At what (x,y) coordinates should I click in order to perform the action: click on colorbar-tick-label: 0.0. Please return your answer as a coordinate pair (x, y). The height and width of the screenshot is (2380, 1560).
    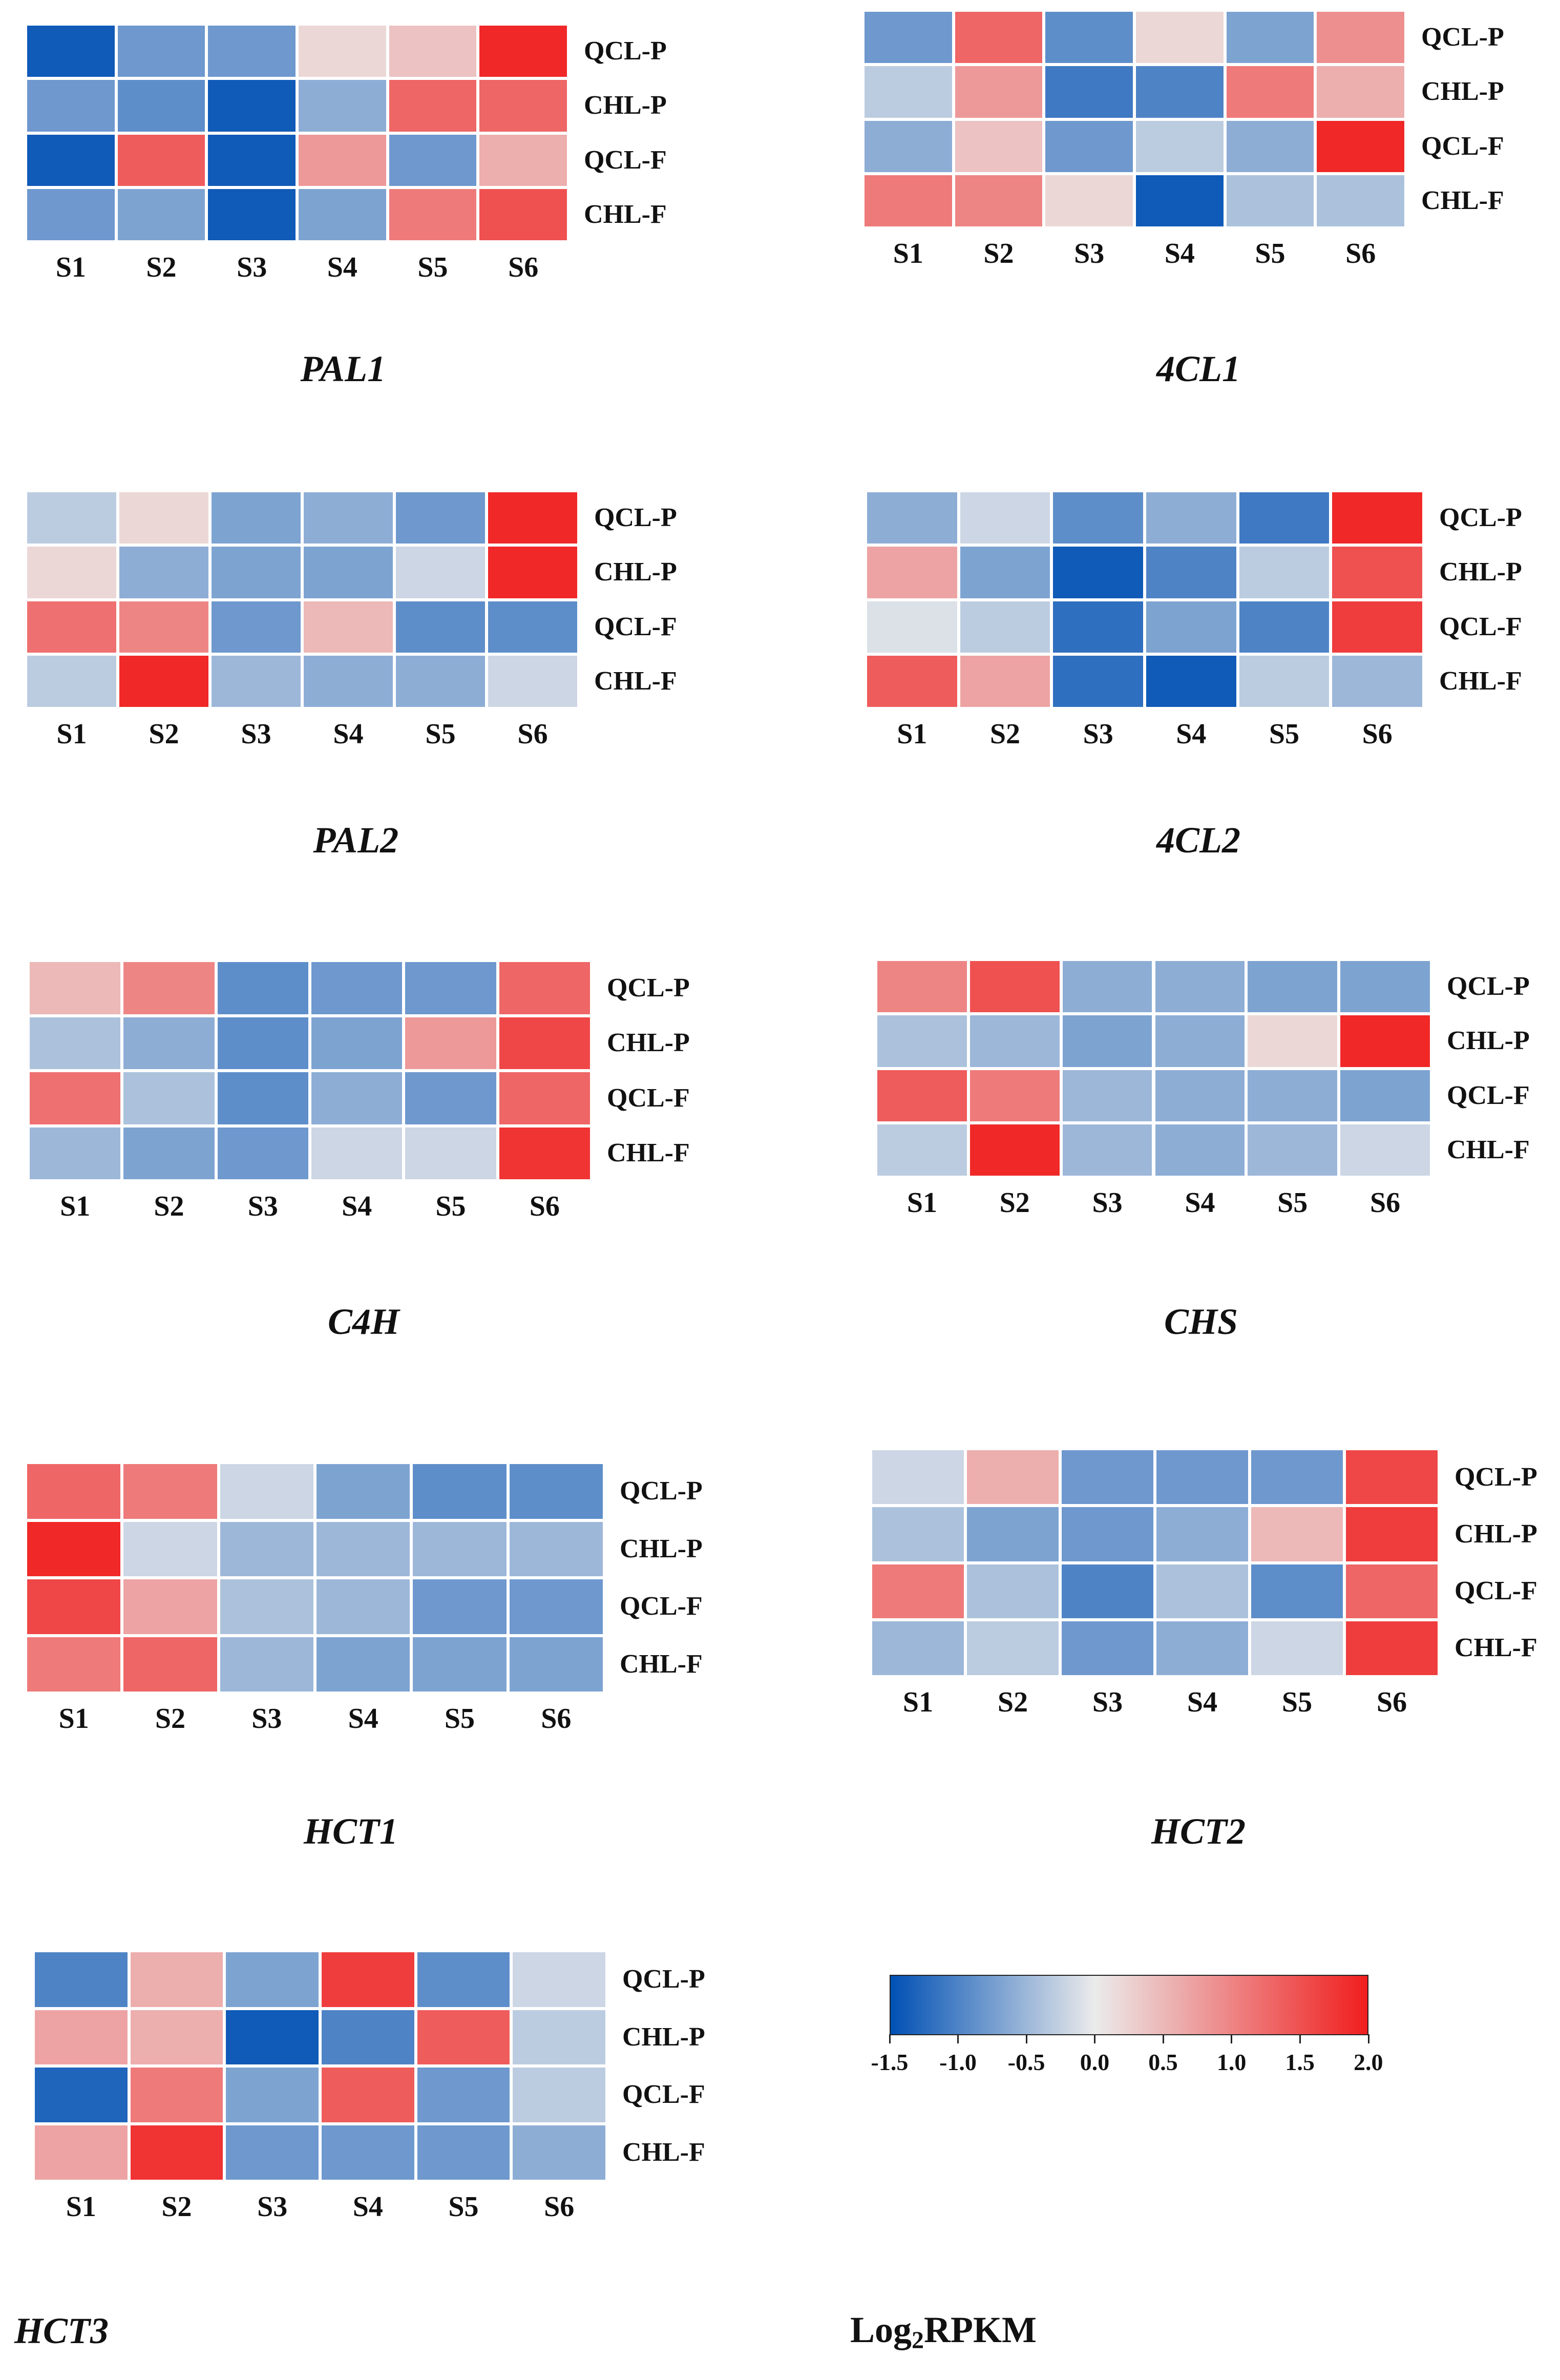
    Looking at the image, I should click on (1095, 2062).